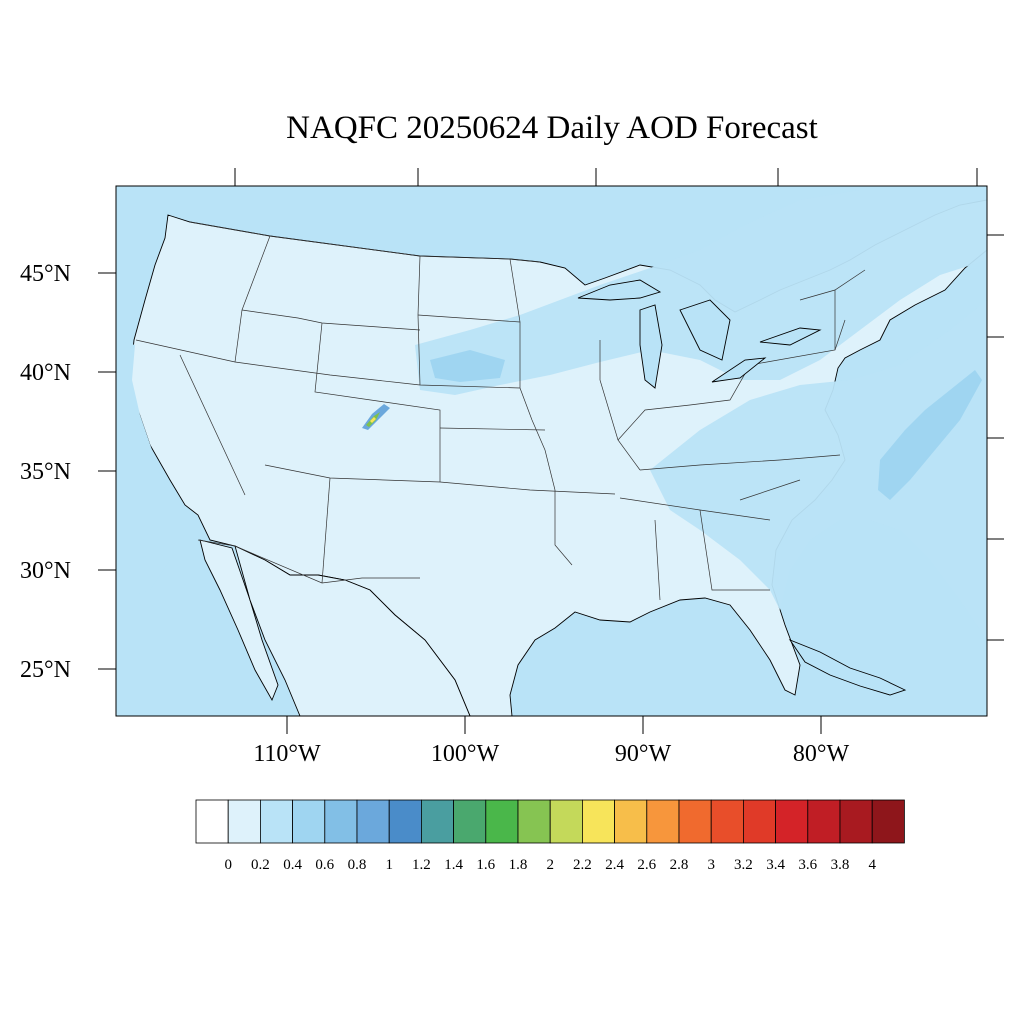  I want to click on colorbar-label: 1.4, so click(453, 865).